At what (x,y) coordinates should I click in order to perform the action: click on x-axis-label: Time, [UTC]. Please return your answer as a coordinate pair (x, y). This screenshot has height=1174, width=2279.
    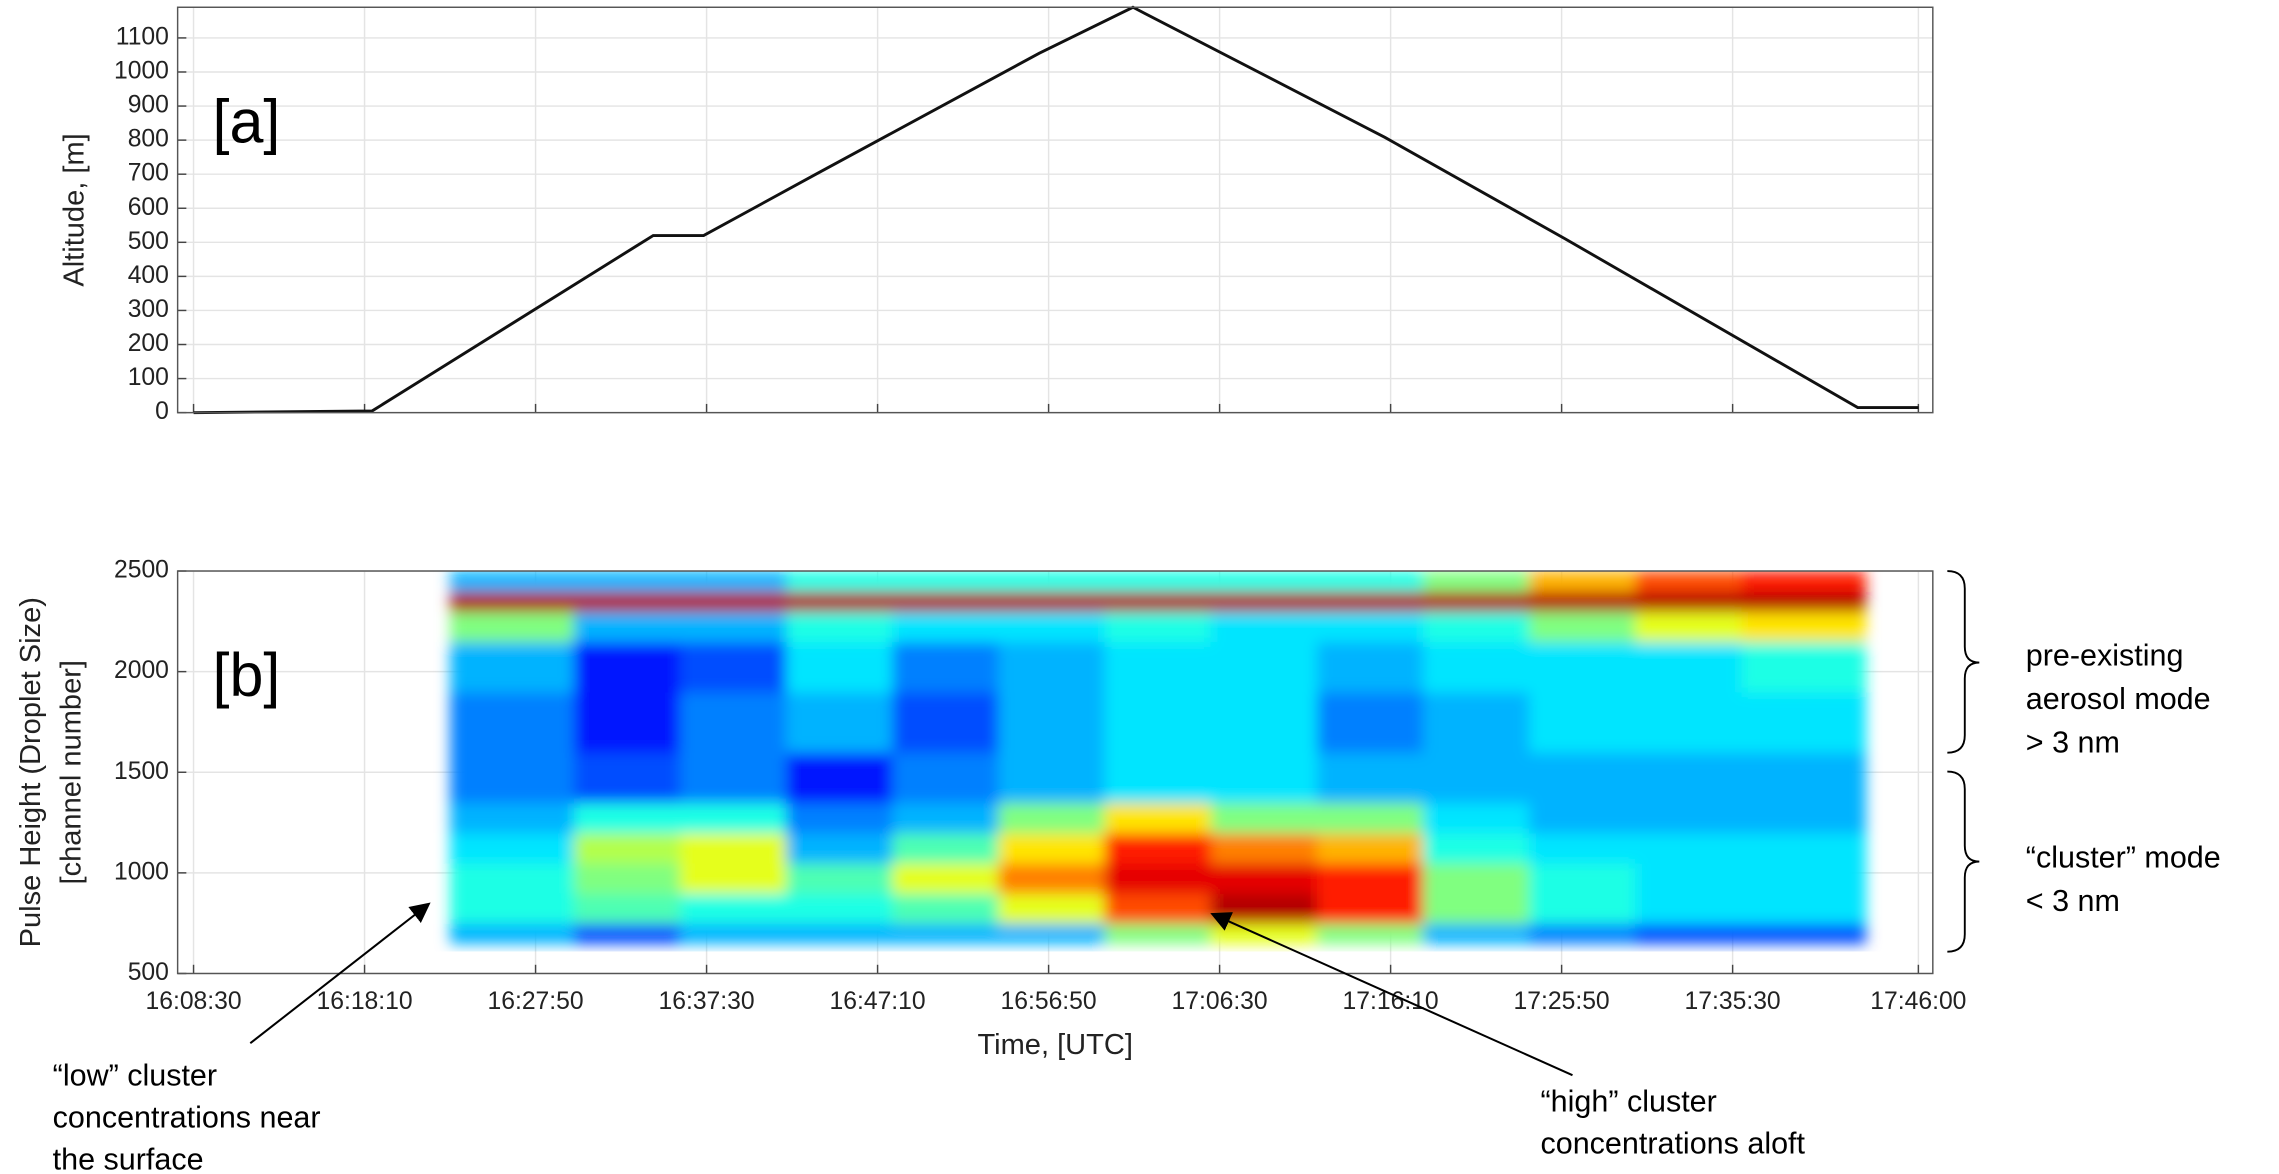
    Looking at the image, I should click on (1055, 1045).